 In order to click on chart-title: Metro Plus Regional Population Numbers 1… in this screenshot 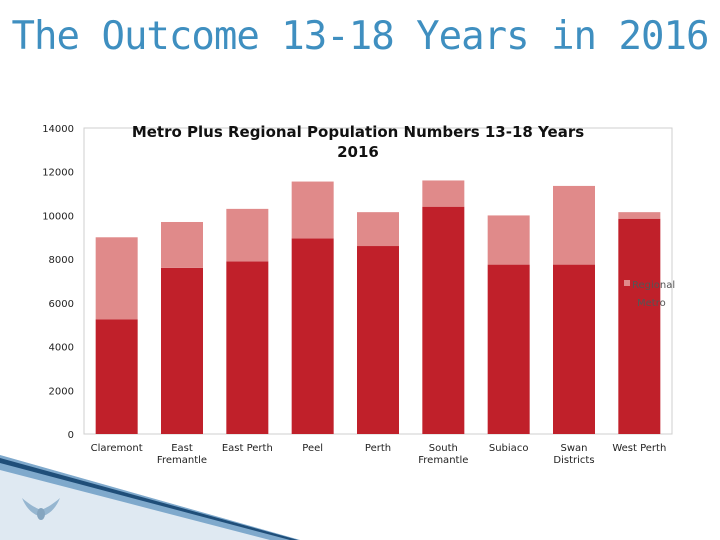, I will do `click(358, 142)`.